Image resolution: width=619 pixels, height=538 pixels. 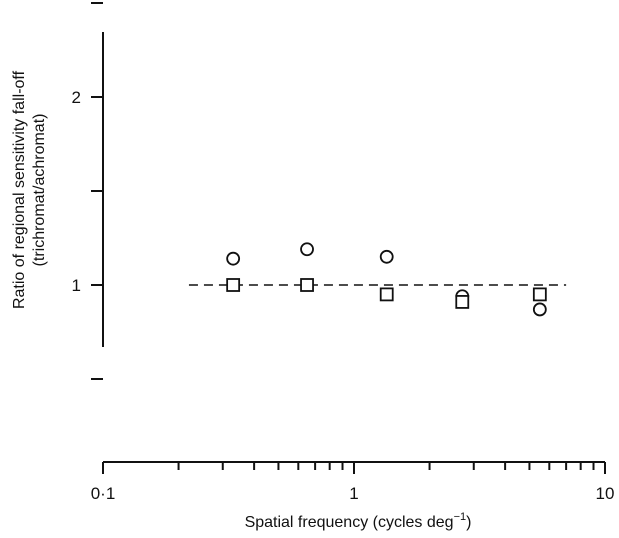 I want to click on x-axis-title: Spatial frequency (cycles deg−1), so click(x=358, y=521).